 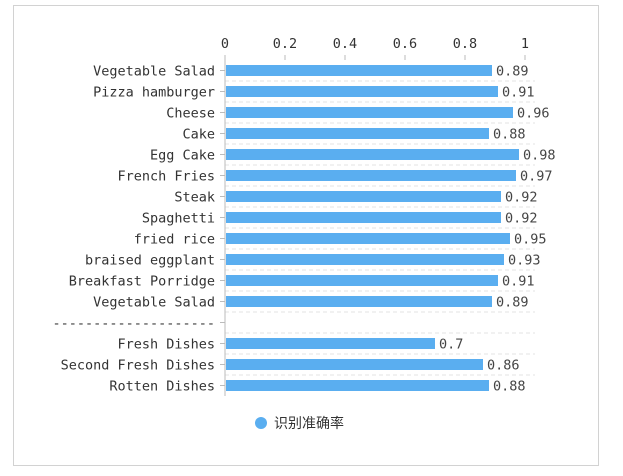 I want to click on value-label: 0.93, so click(x=524, y=261).